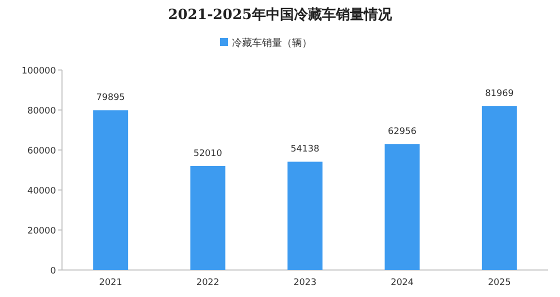  What do you see at coordinates (305, 149) in the screenshot?
I see `data-label: 54138` at bounding box center [305, 149].